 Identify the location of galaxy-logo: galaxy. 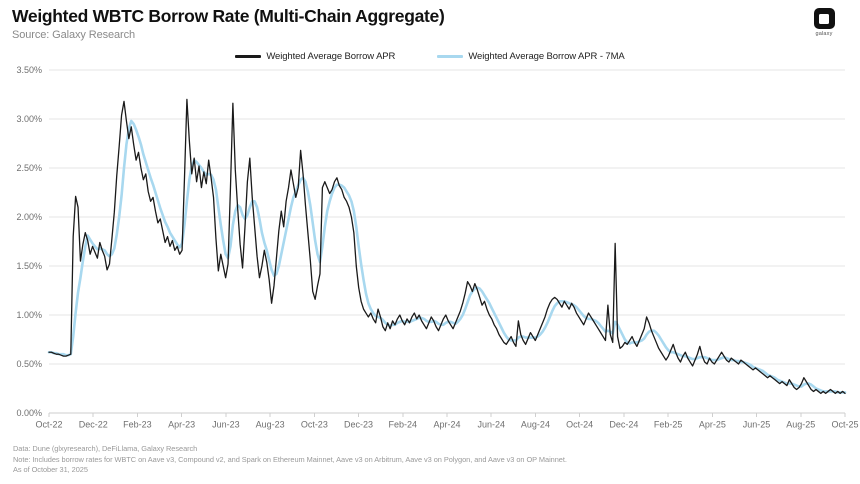
(824, 22).